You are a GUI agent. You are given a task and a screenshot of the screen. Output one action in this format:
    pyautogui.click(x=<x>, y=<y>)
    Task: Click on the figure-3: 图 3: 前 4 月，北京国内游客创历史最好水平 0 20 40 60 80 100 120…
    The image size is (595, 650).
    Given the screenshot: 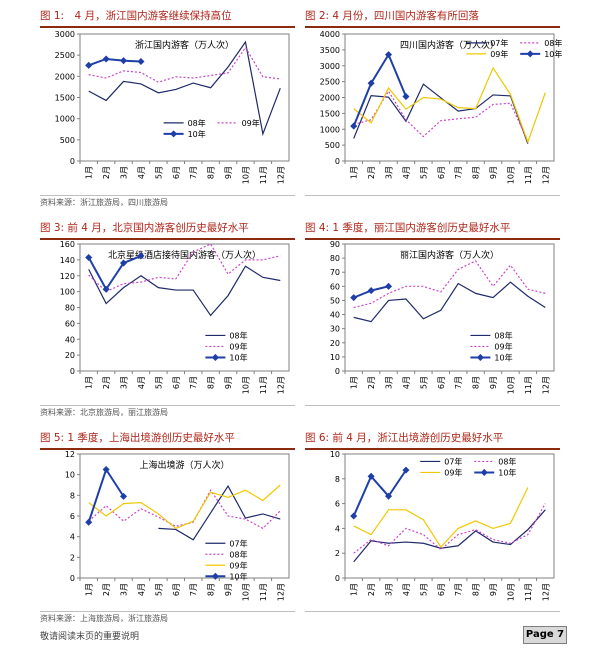 What is the action you would take?
    pyautogui.click(x=167, y=318)
    